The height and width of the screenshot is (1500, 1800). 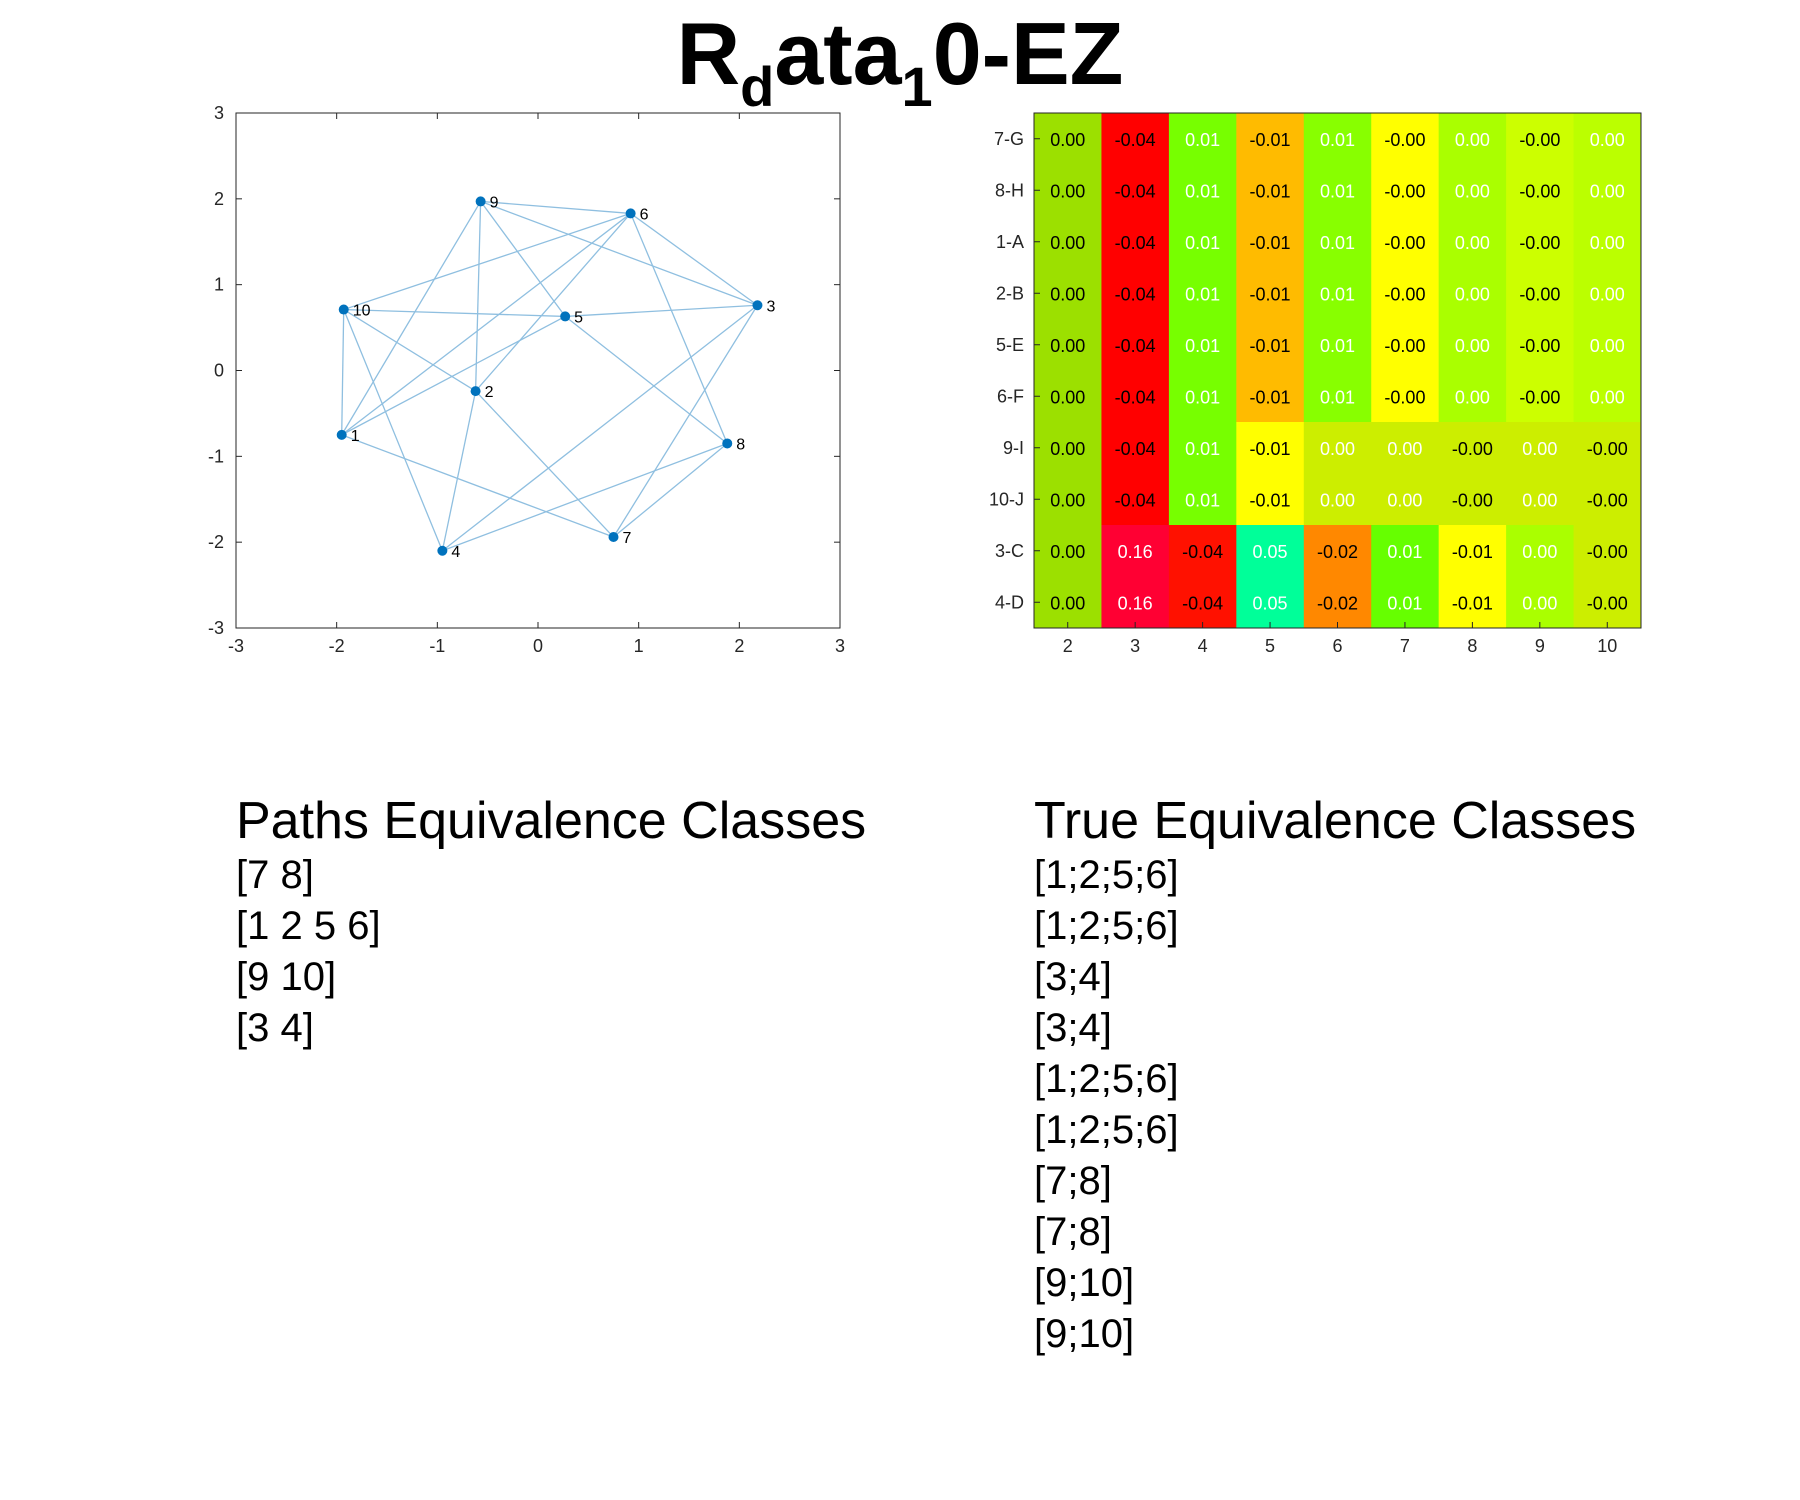 What do you see at coordinates (1270, 646) in the screenshot?
I see `heatmap-col-label: 5` at bounding box center [1270, 646].